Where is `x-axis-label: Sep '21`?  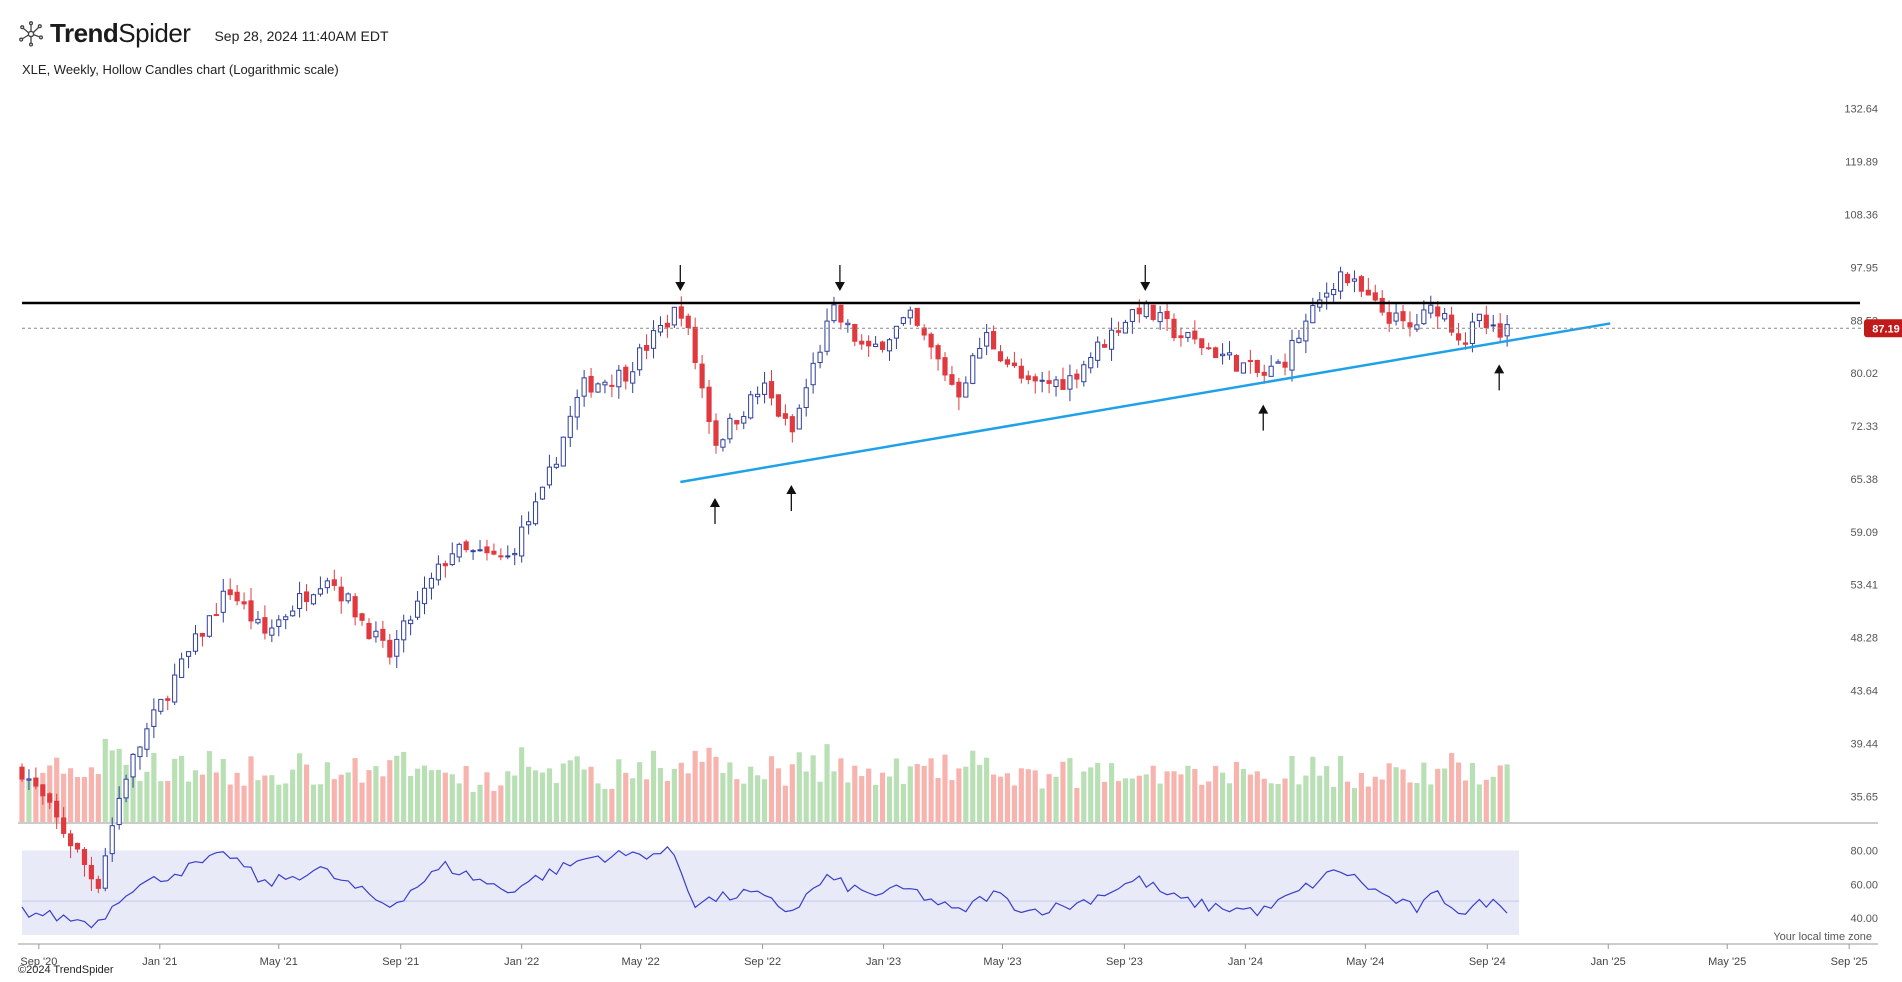
x-axis-label: Sep '21 is located at coordinates (400, 962).